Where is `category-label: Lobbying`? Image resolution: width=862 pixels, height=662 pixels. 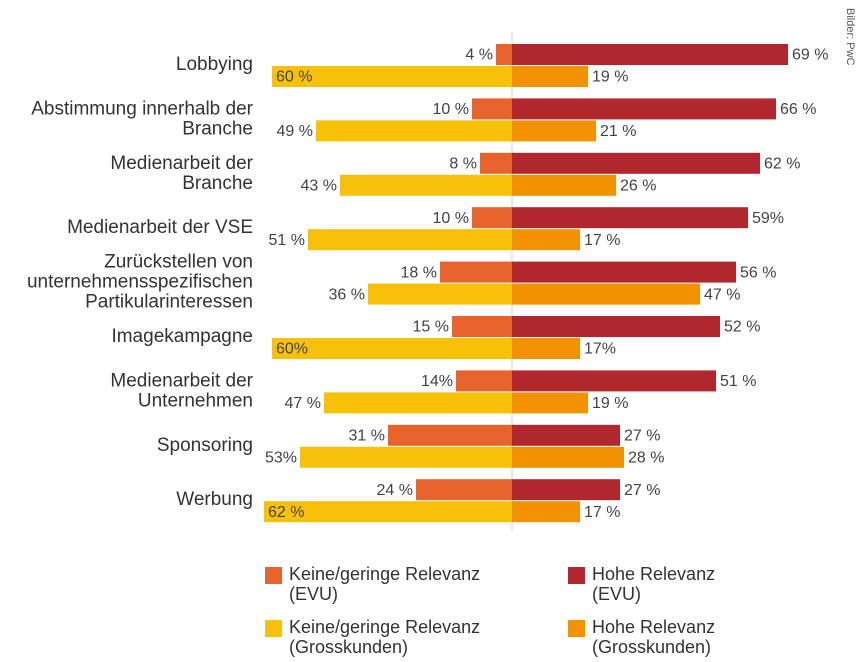 category-label: Lobbying is located at coordinates (214, 64).